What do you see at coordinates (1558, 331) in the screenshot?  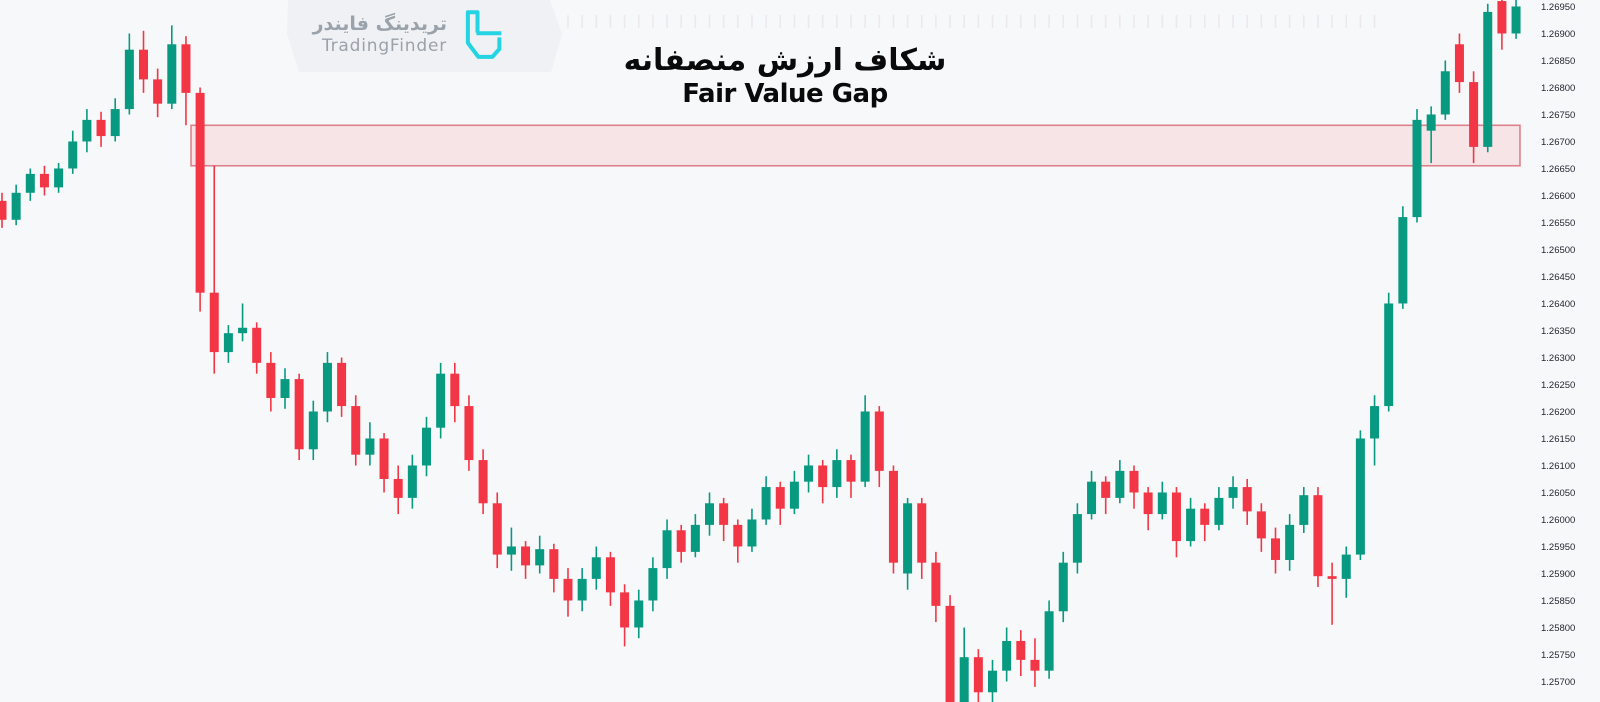 I see `price-axis-label: 1.26350` at bounding box center [1558, 331].